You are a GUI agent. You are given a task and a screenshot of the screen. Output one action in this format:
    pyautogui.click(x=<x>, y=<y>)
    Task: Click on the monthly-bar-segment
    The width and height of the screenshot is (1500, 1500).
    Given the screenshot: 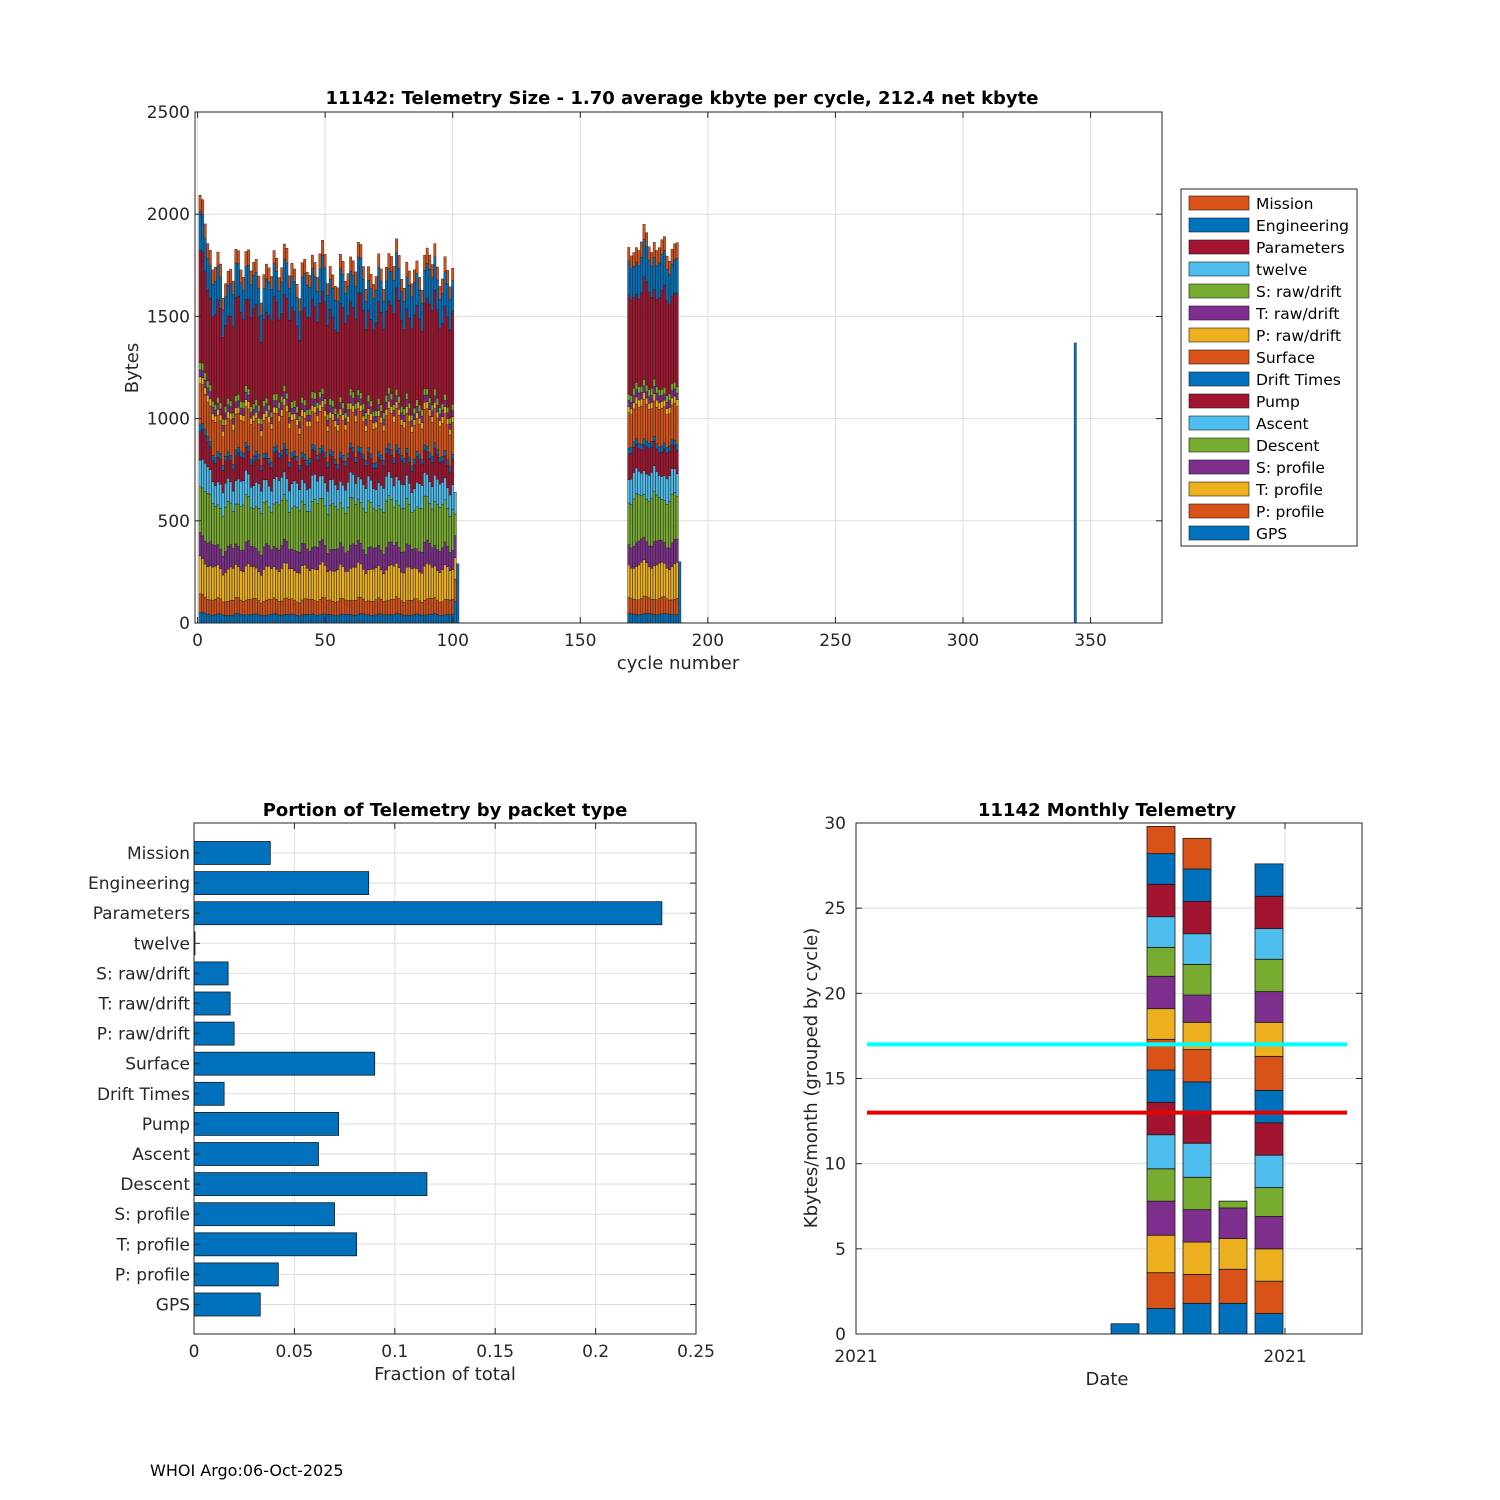 What is the action you would take?
    pyautogui.click(x=1269, y=1039)
    